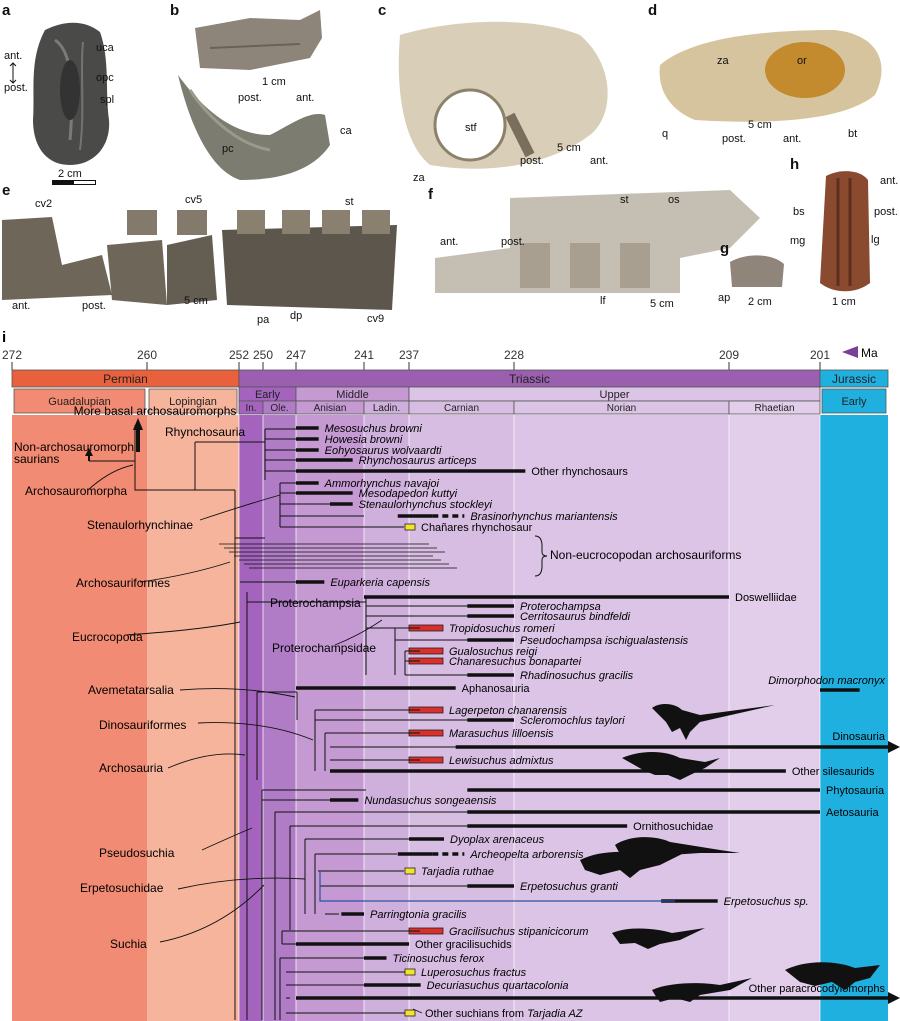 The image size is (900, 1021). I want to click on clade-label-archosauromorpha: Archosauromorpha, so click(76, 491).